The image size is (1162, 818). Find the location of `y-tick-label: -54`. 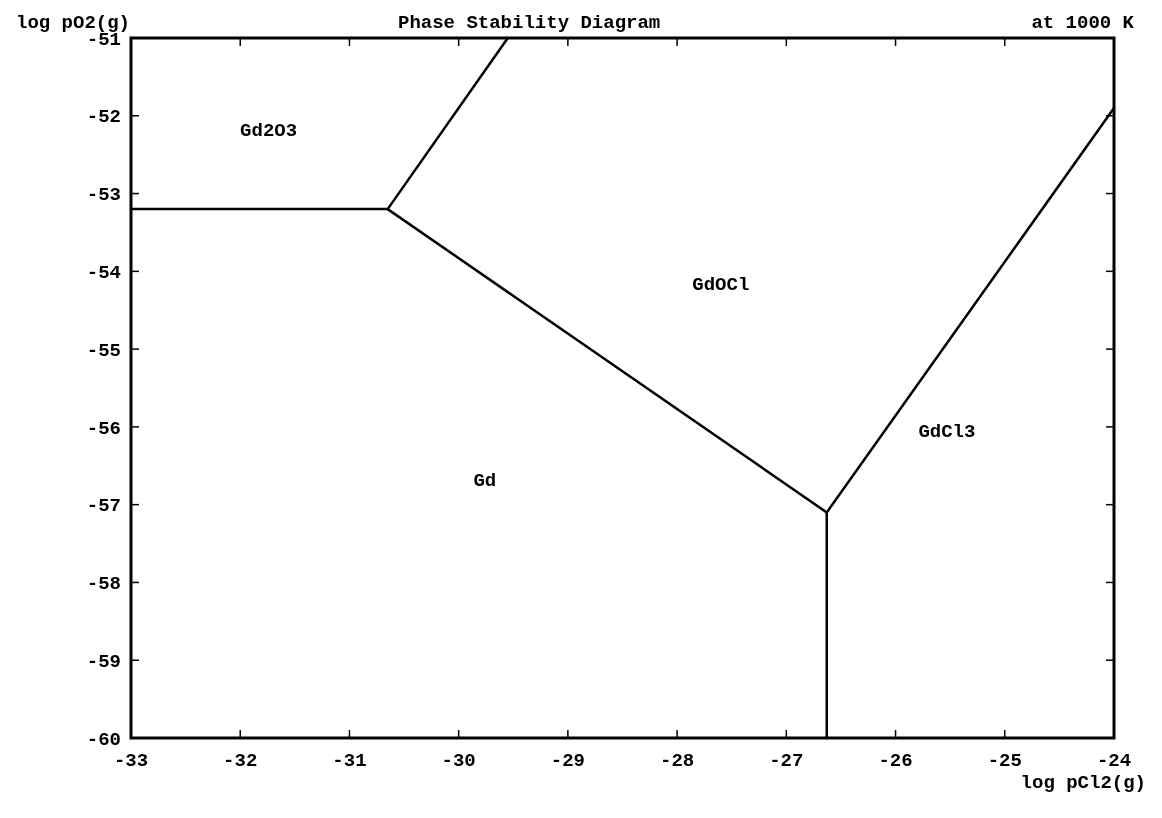

y-tick-label: -54 is located at coordinates (103, 272).